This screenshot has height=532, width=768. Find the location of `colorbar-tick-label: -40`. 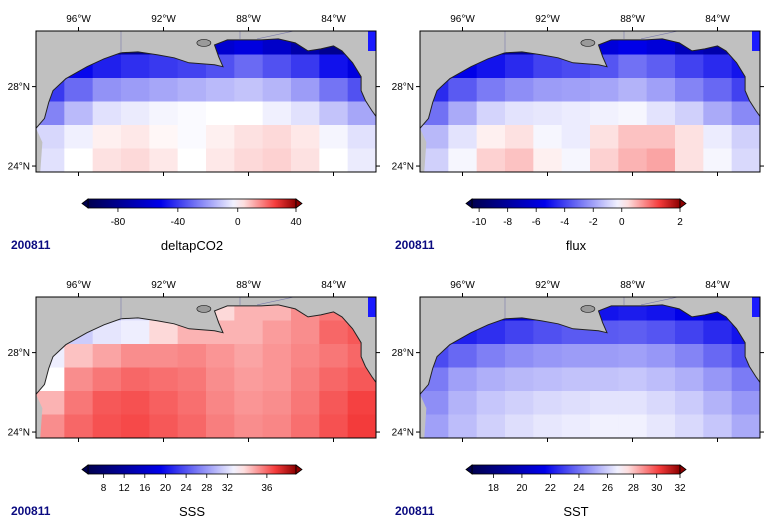

colorbar-tick-label: -40 is located at coordinates (178, 222).